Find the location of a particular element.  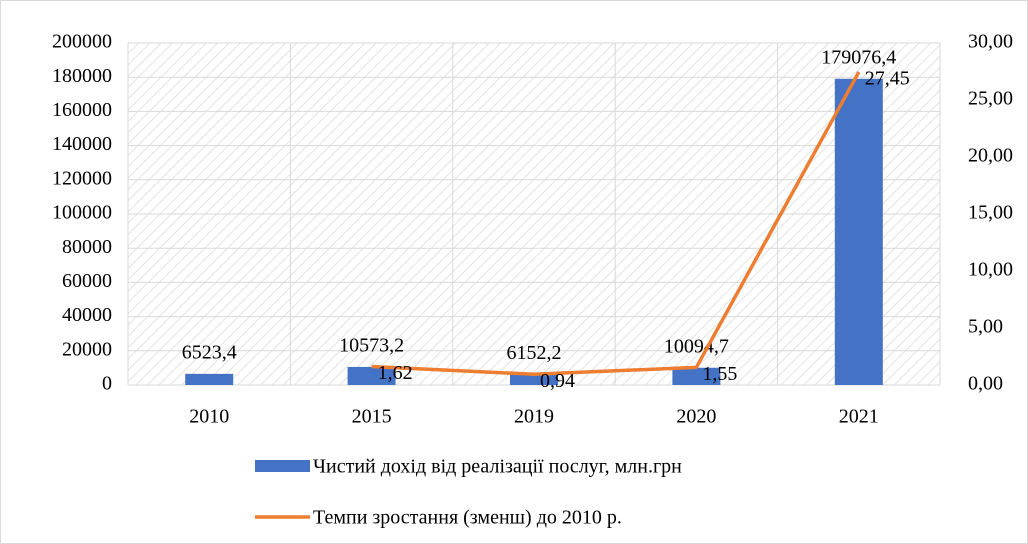

data-label: 179076,4 is located at coordinates (858, 57).